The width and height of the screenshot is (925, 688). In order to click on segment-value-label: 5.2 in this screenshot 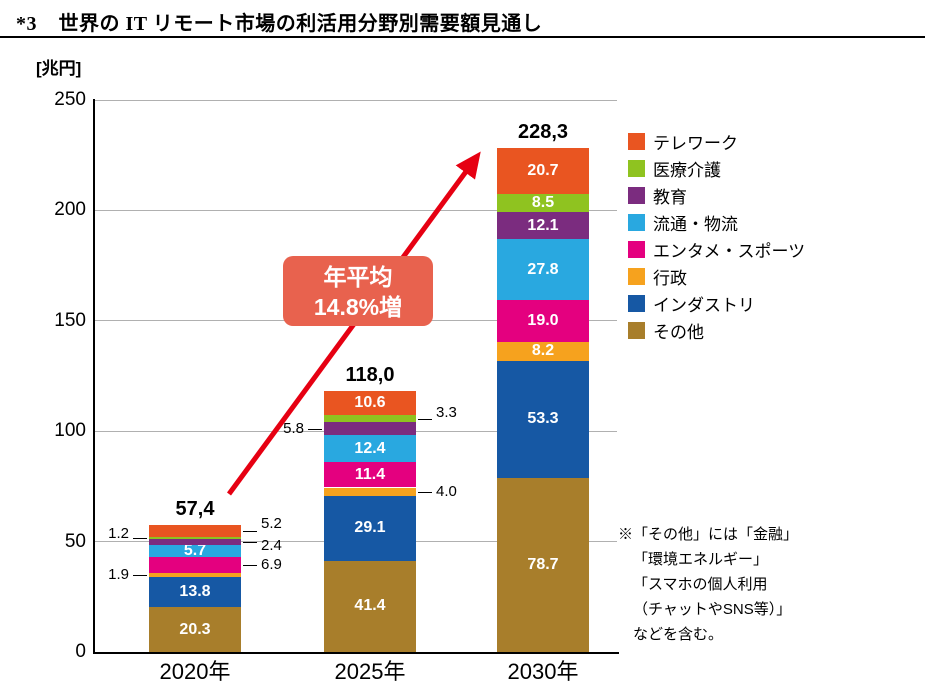, I will do `click(271, 523)`.